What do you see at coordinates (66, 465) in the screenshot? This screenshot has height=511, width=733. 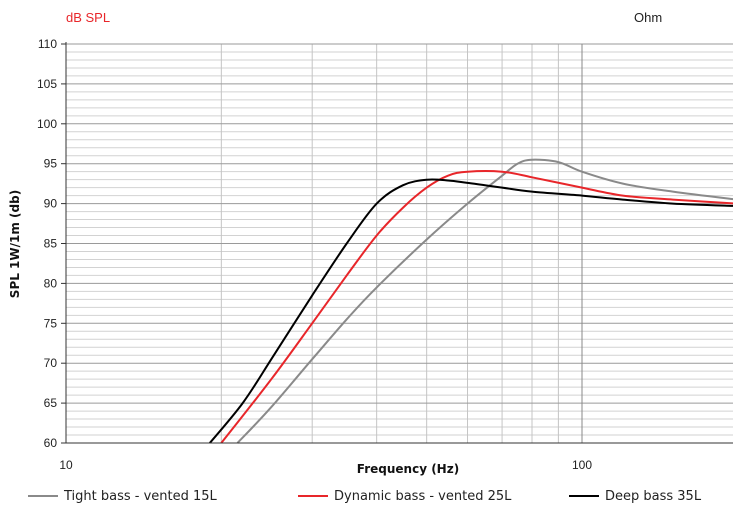 I see `x-tick-label: 10` at bounding box center [66, 465].